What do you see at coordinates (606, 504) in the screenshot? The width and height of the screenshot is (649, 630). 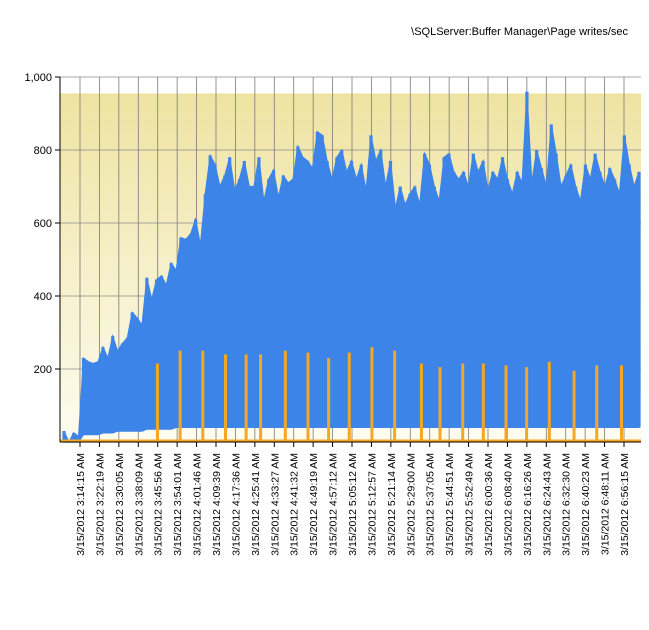 I see `x-tick-label: 3/15/2012 6:48:11 AM` at bounding box center [606, 504].